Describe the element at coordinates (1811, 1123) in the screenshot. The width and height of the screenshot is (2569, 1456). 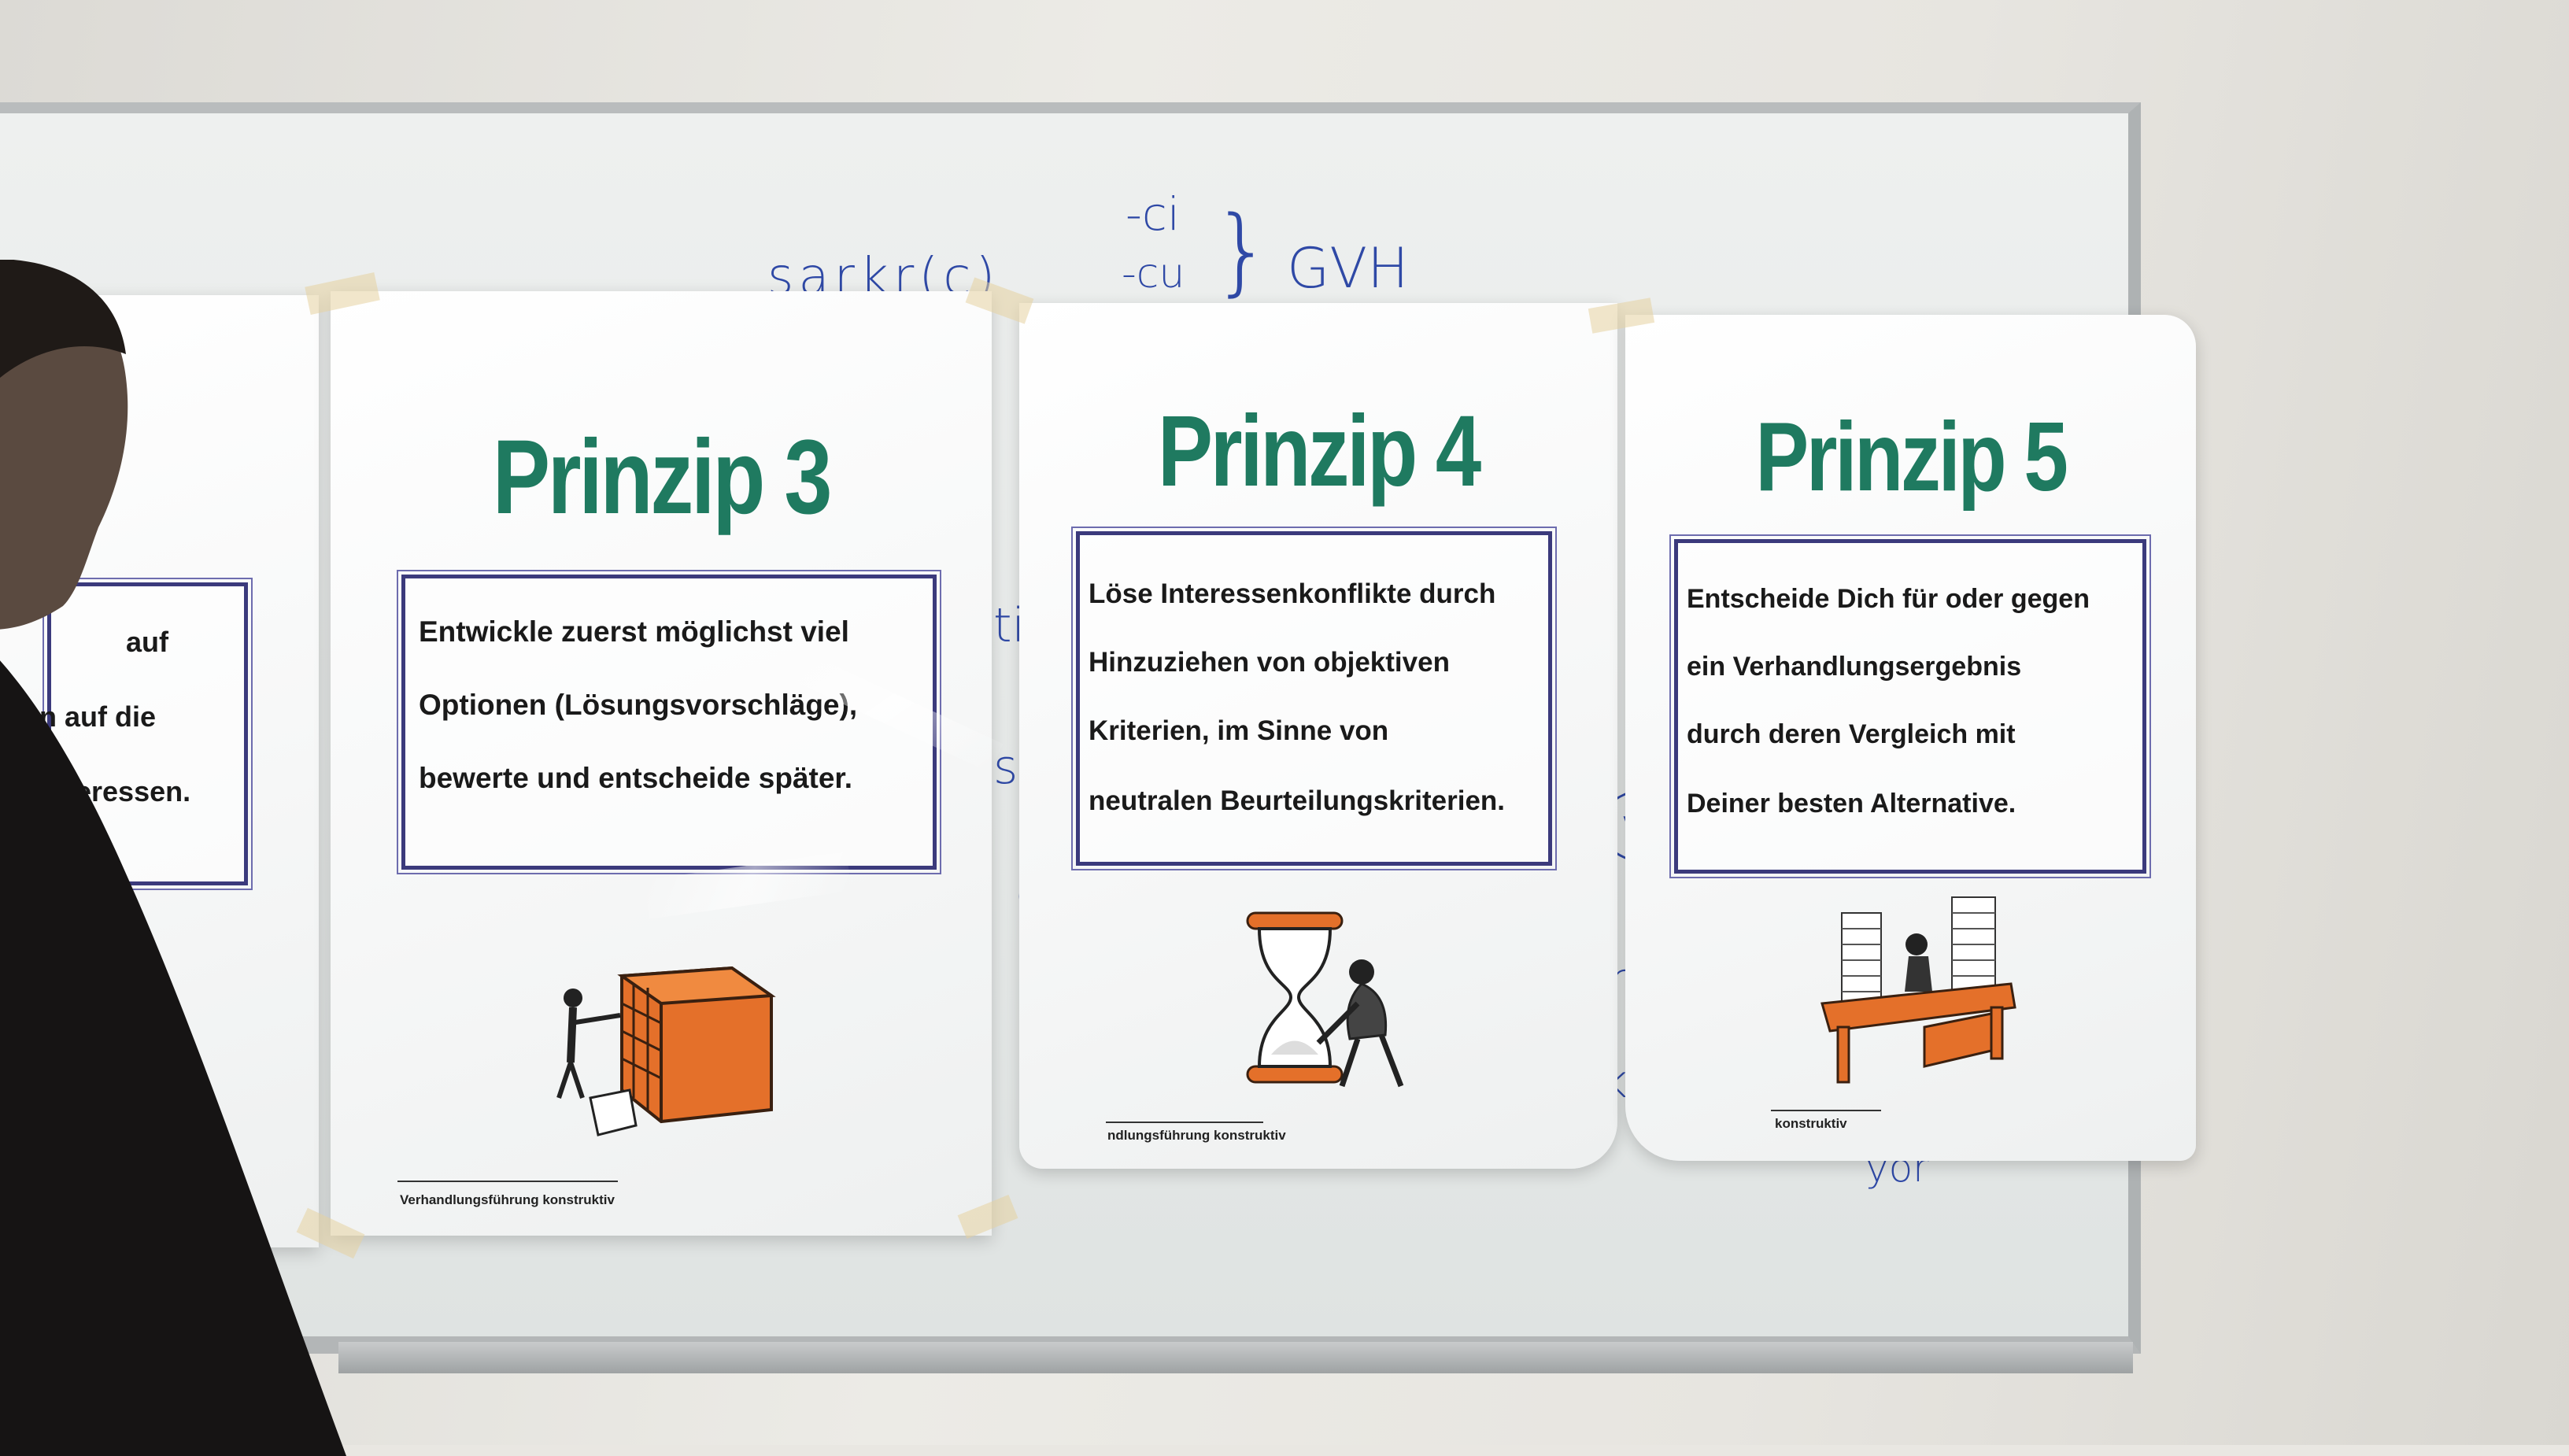
I see `poster-footer: konstruktiv` at that location.